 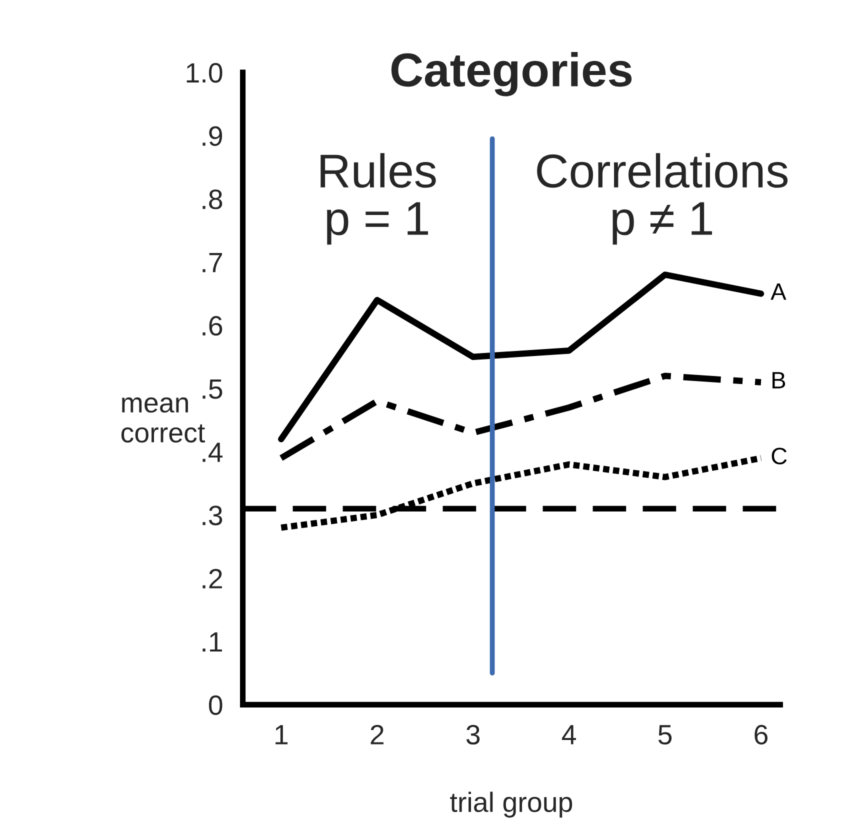 I want to click on y-tick-label: .4, so click(x=212, y=452).